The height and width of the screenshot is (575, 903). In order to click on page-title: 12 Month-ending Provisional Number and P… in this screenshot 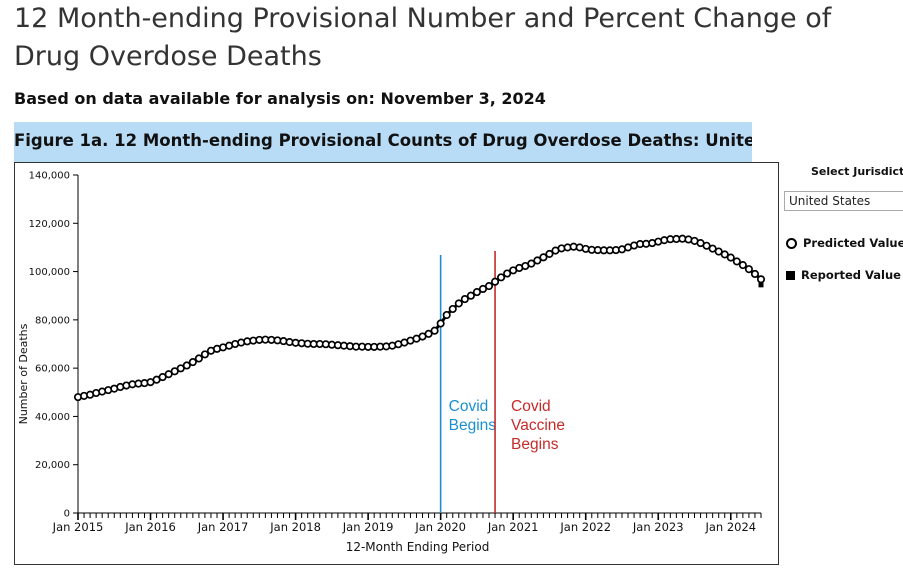, I will do `click(423, 37)`.